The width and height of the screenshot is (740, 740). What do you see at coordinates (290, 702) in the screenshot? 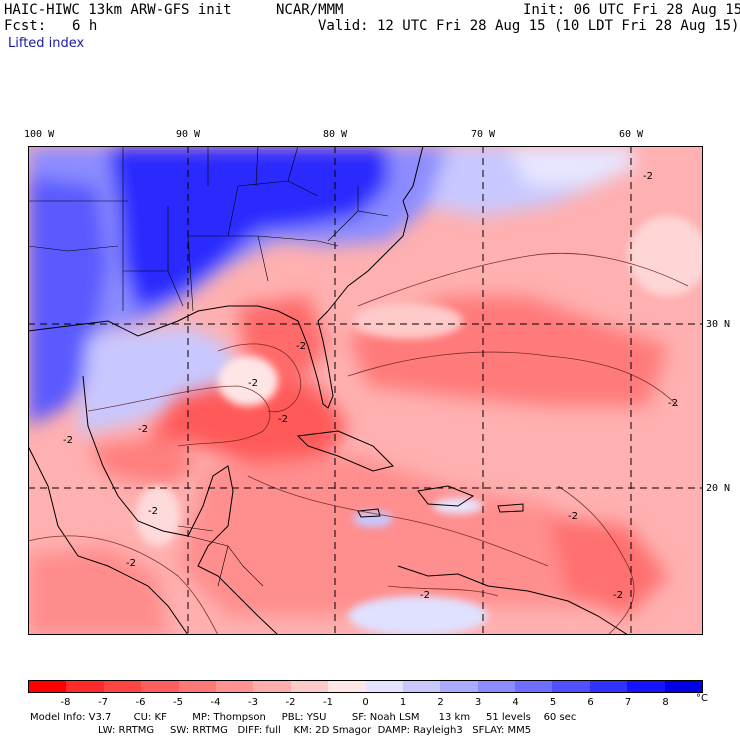
I see `colorbar-tick-label: -2` at bounding box center [290, 702].